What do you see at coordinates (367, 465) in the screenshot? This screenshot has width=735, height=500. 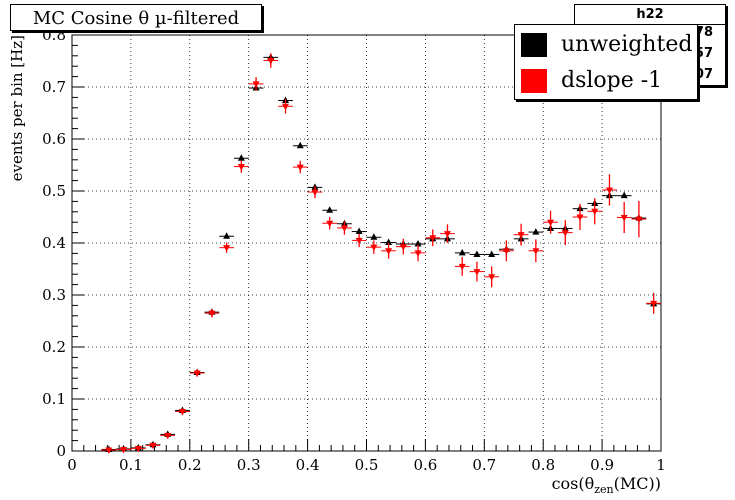 I see `x-tick-label-5: 0.5` at bounding box center [367, 465].